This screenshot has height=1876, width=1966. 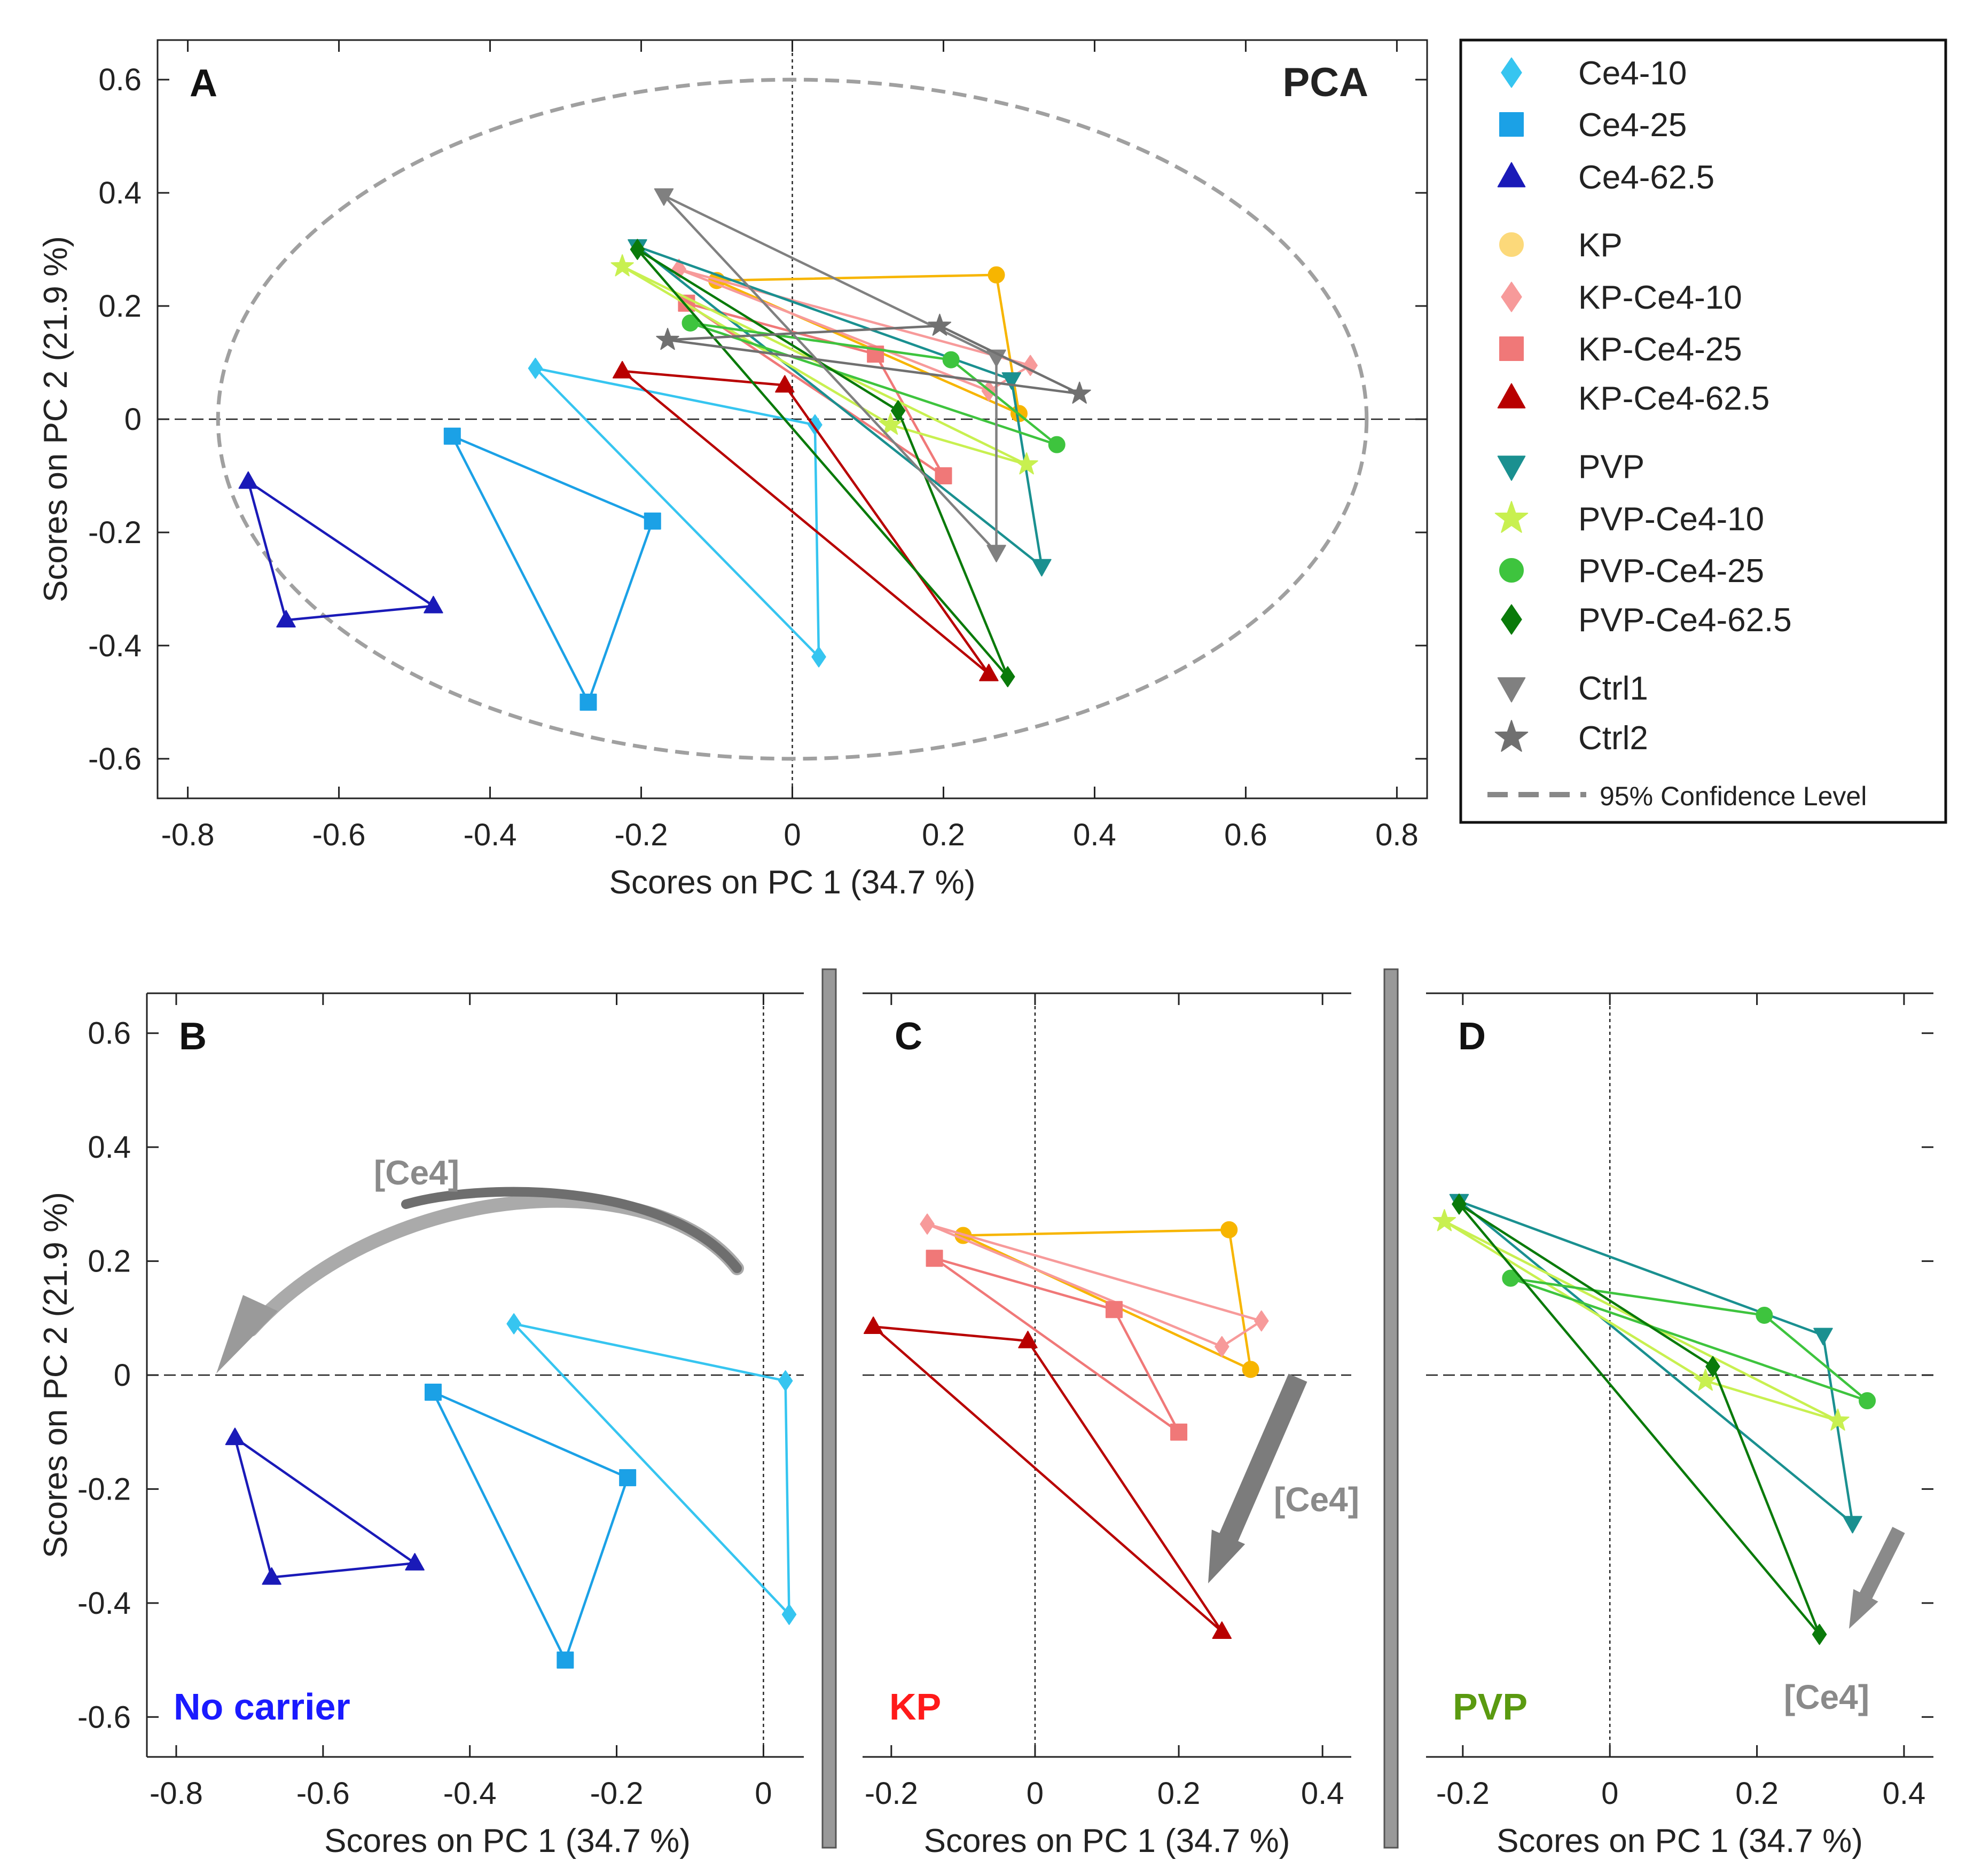 What do you see at coordinates (1227, 1556) in the screenshot?
I see `trend-arrow-head` at bounding box center [1227, 1556].